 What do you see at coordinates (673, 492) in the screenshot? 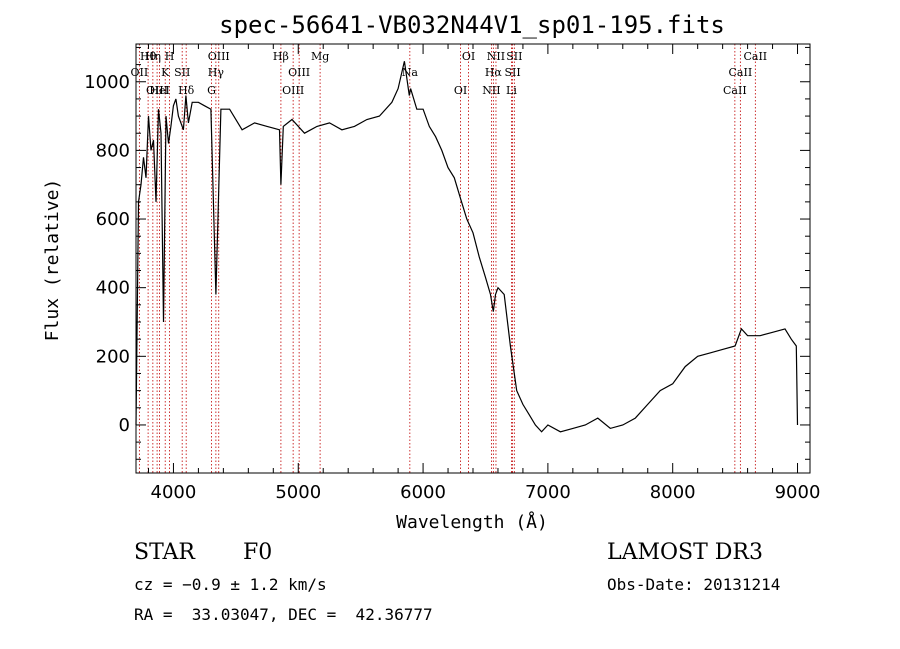
I see `x-tick-label: 8000` at bounding box center [673, 492].